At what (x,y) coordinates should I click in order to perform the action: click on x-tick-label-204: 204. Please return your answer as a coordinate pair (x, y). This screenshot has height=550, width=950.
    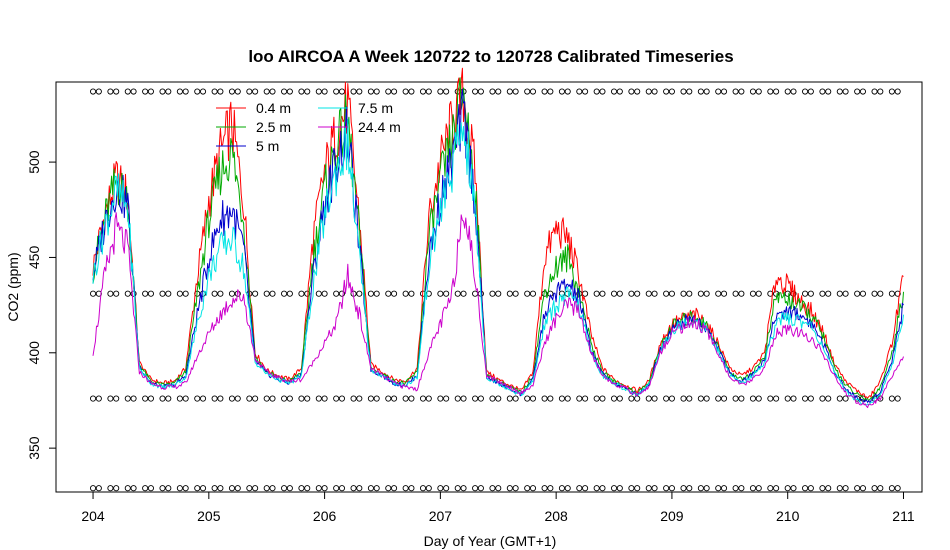
    Looking at the image, I should click on (93, 516).